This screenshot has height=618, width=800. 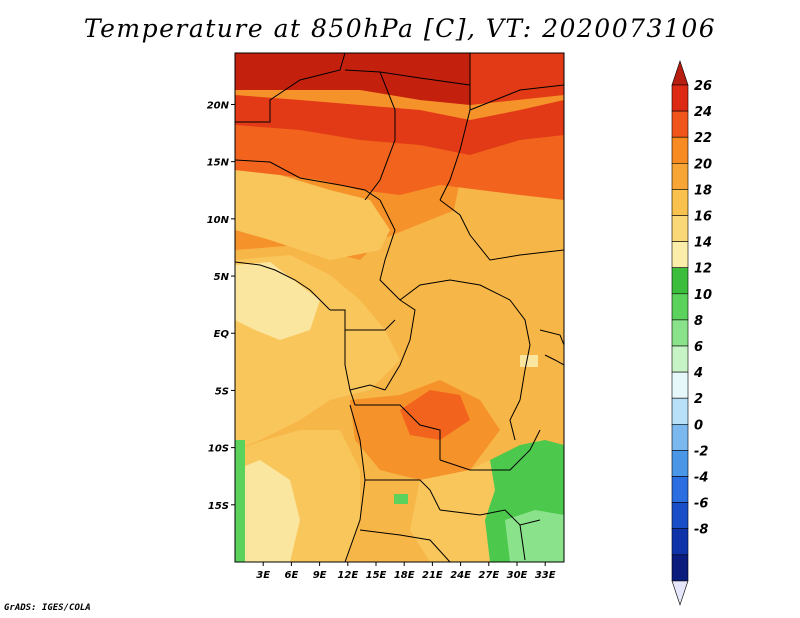 What do you see at coordinates (399, 160) in the screenshot?
I see `zone-sahel-north` at bounding box center [399, 160].